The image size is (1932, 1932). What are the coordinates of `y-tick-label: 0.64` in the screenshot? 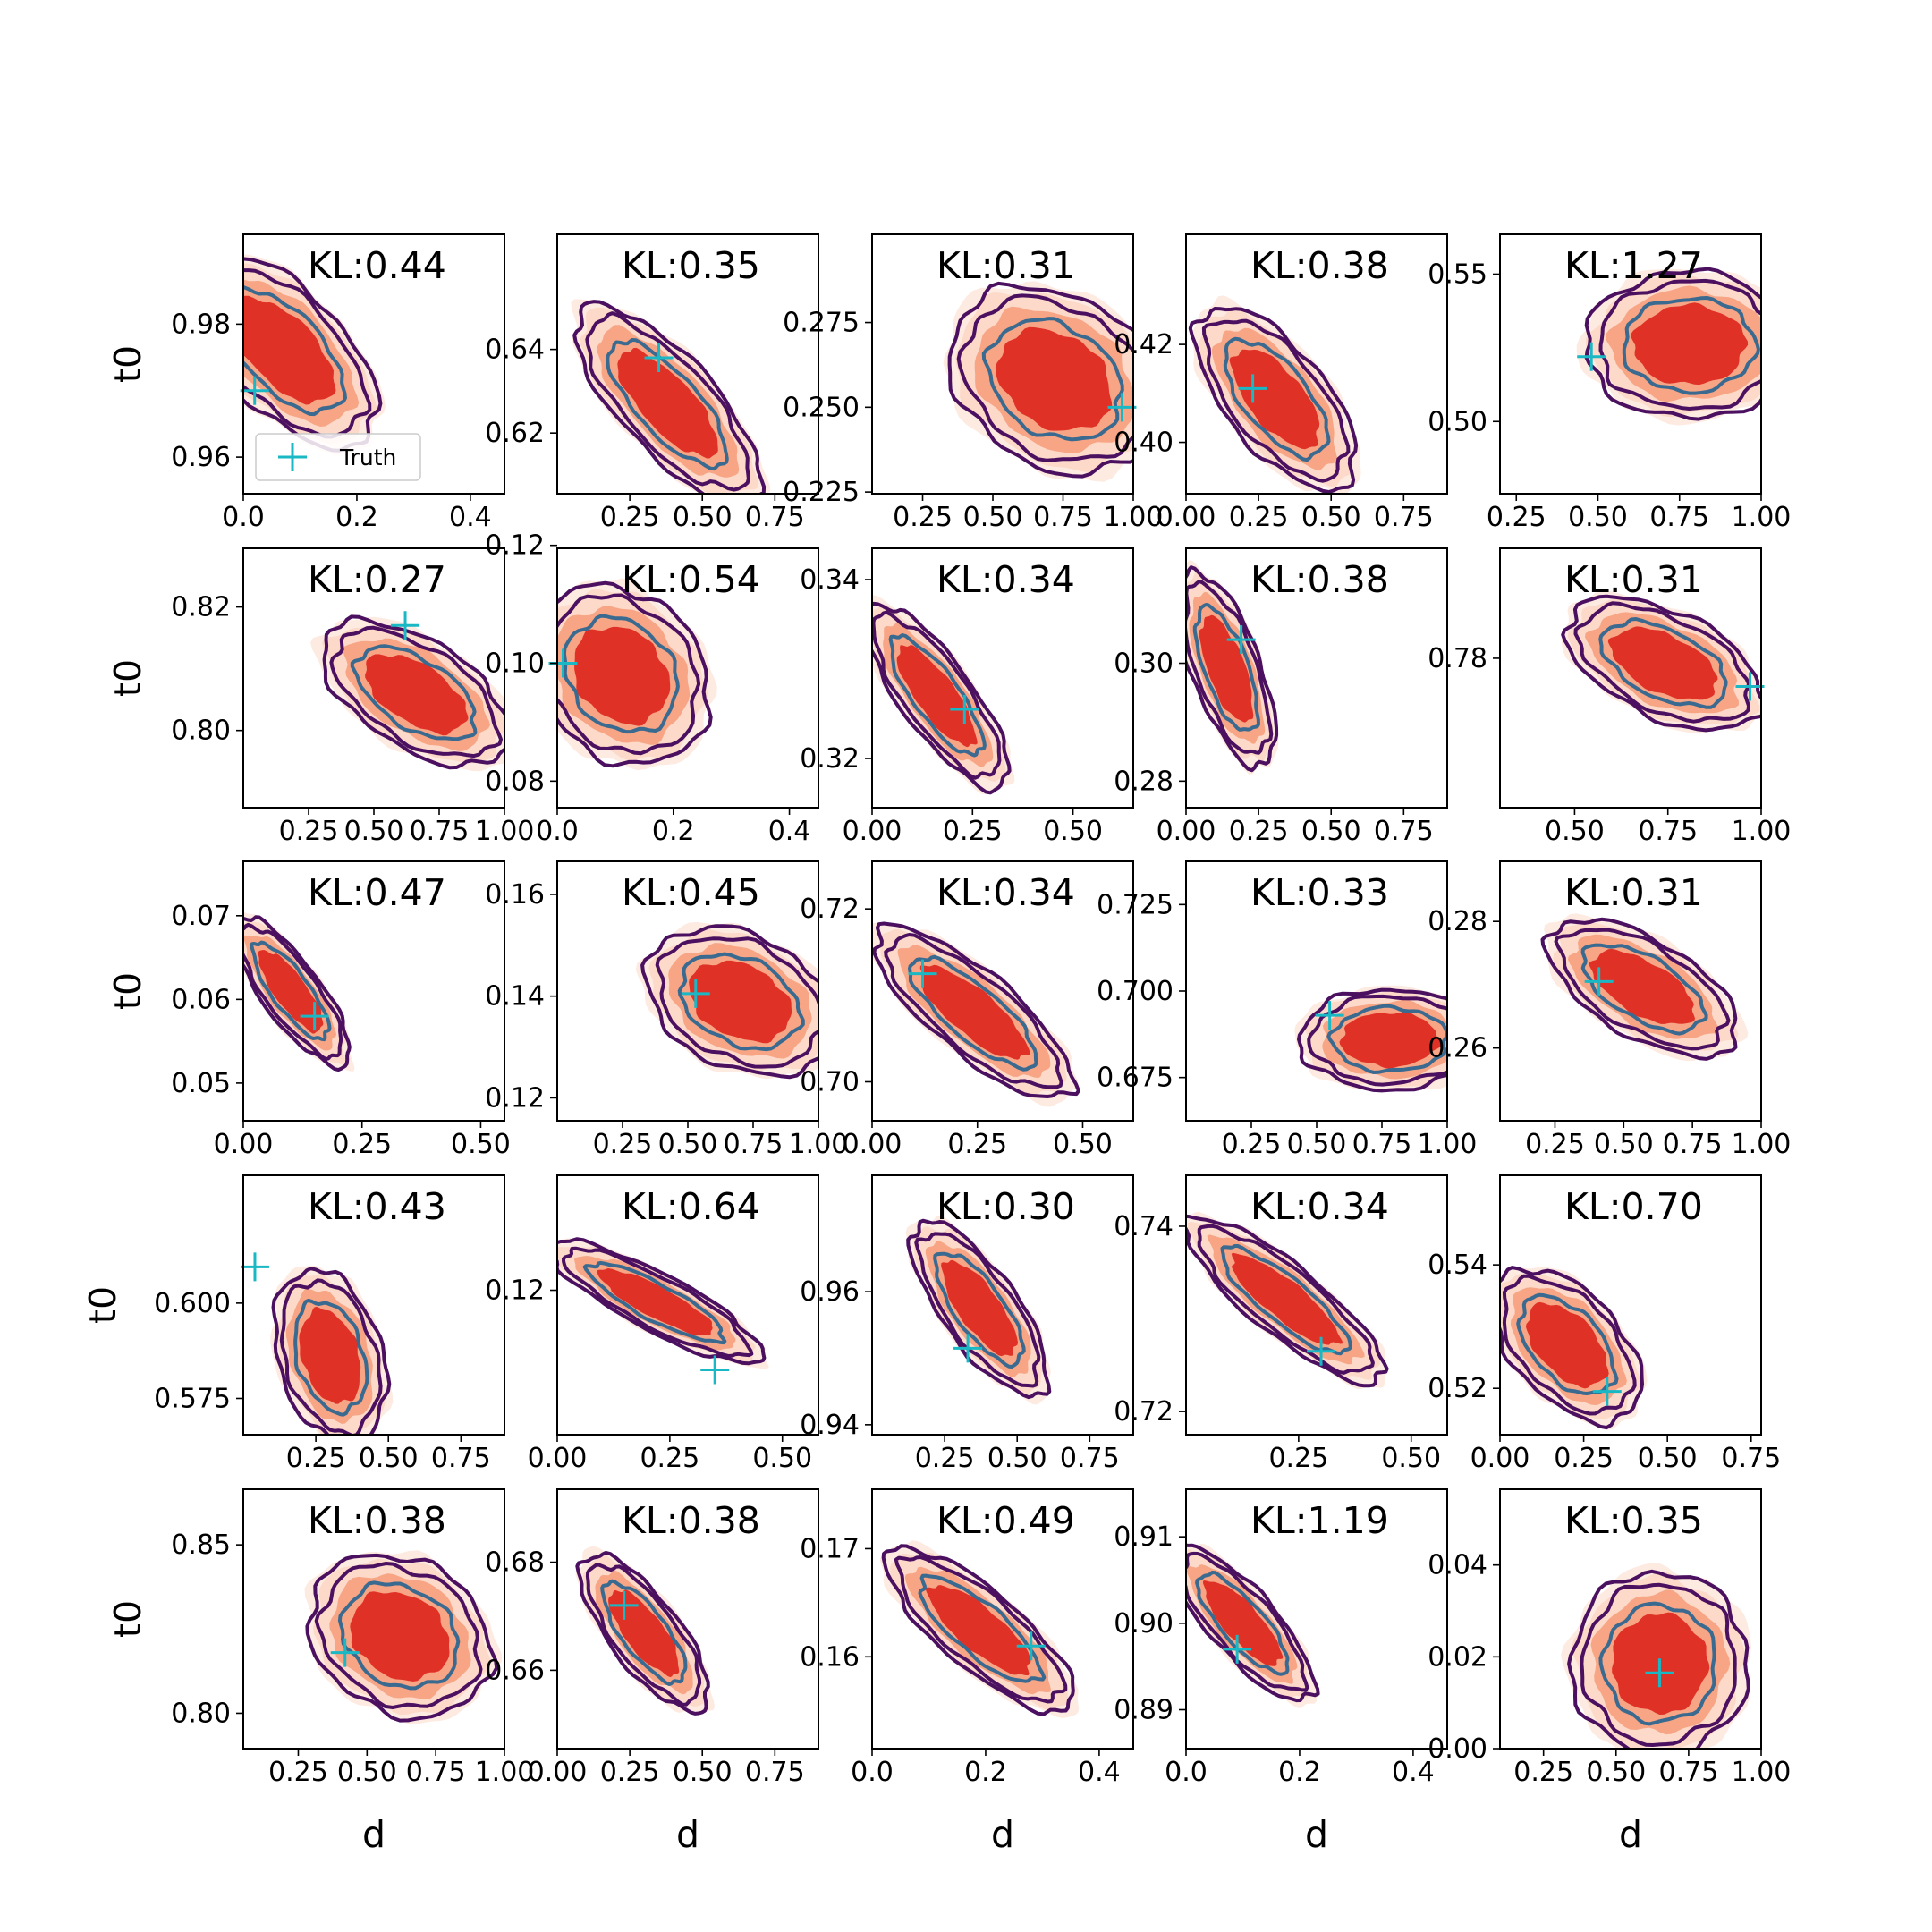 It's located at (515, 350).